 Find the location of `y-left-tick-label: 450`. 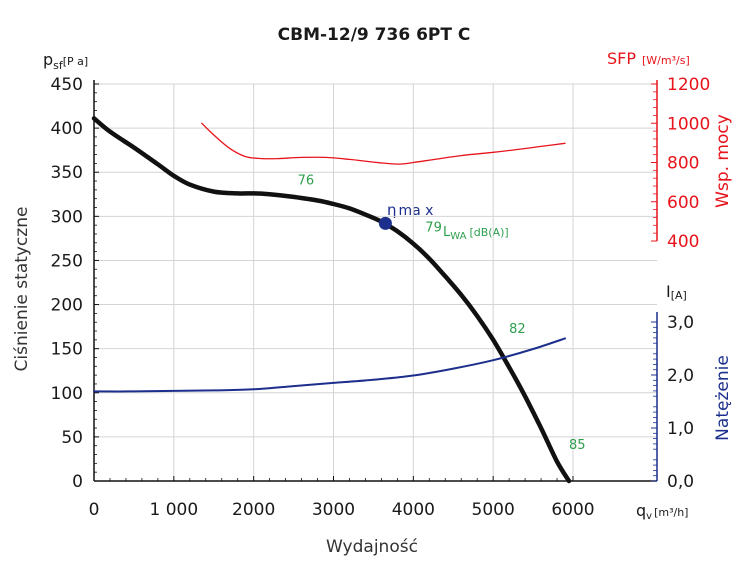

y-left-tick-label: 450 is located at coordinates (67, 85).